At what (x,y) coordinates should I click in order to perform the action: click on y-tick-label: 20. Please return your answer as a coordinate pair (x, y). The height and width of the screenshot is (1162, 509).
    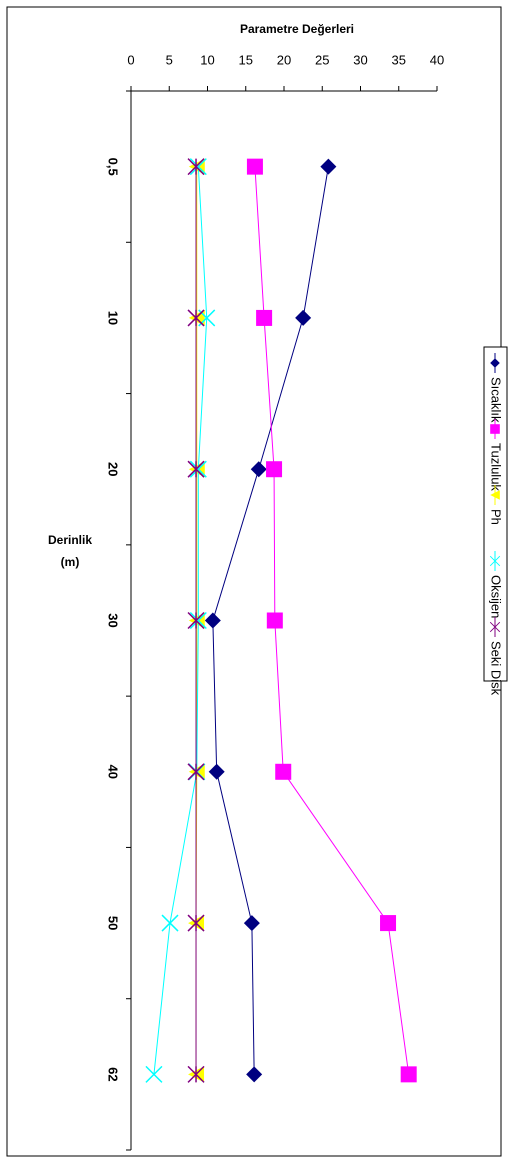
    Looking at the image, I should click on (113, 469).